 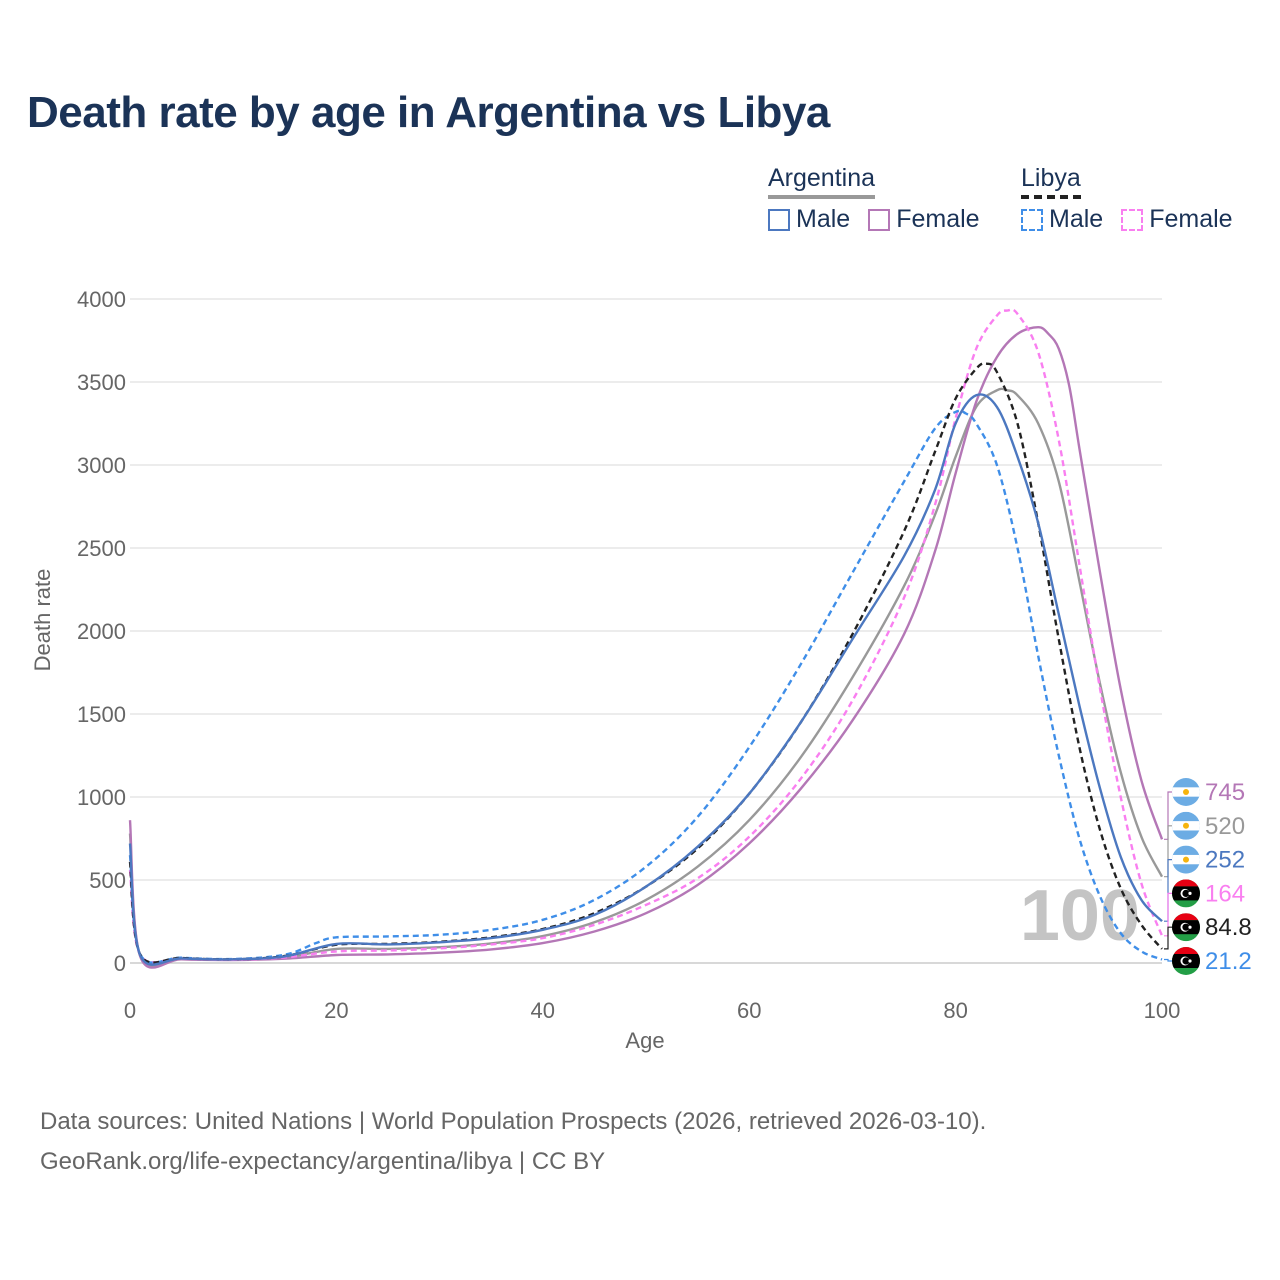 I want to click on y-tick-1000: 1000, so click(x=101, y=797).